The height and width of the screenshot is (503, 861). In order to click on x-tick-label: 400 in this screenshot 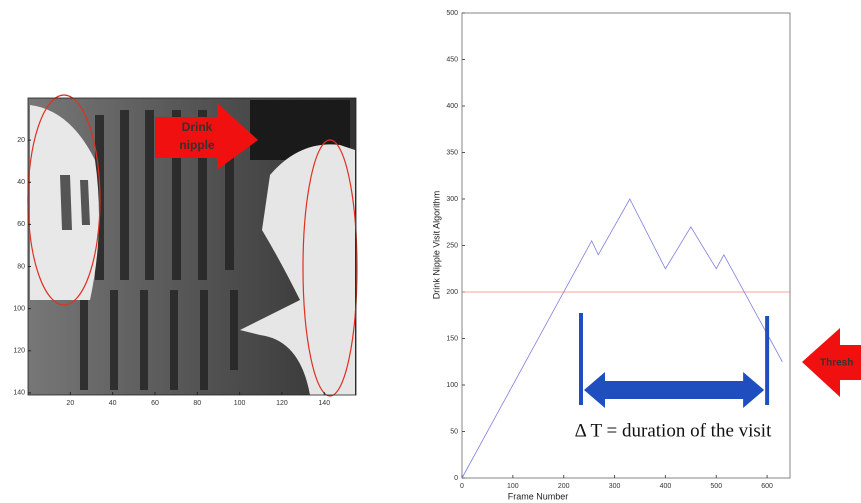, I will do `click(666, 486)`.